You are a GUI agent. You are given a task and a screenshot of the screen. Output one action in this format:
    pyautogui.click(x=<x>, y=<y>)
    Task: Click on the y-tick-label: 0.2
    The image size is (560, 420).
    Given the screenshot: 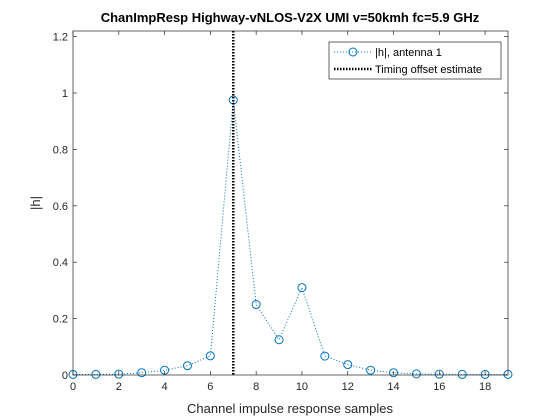 What is the action you would take?
    pyautogui.click(x=60, y=320)
    